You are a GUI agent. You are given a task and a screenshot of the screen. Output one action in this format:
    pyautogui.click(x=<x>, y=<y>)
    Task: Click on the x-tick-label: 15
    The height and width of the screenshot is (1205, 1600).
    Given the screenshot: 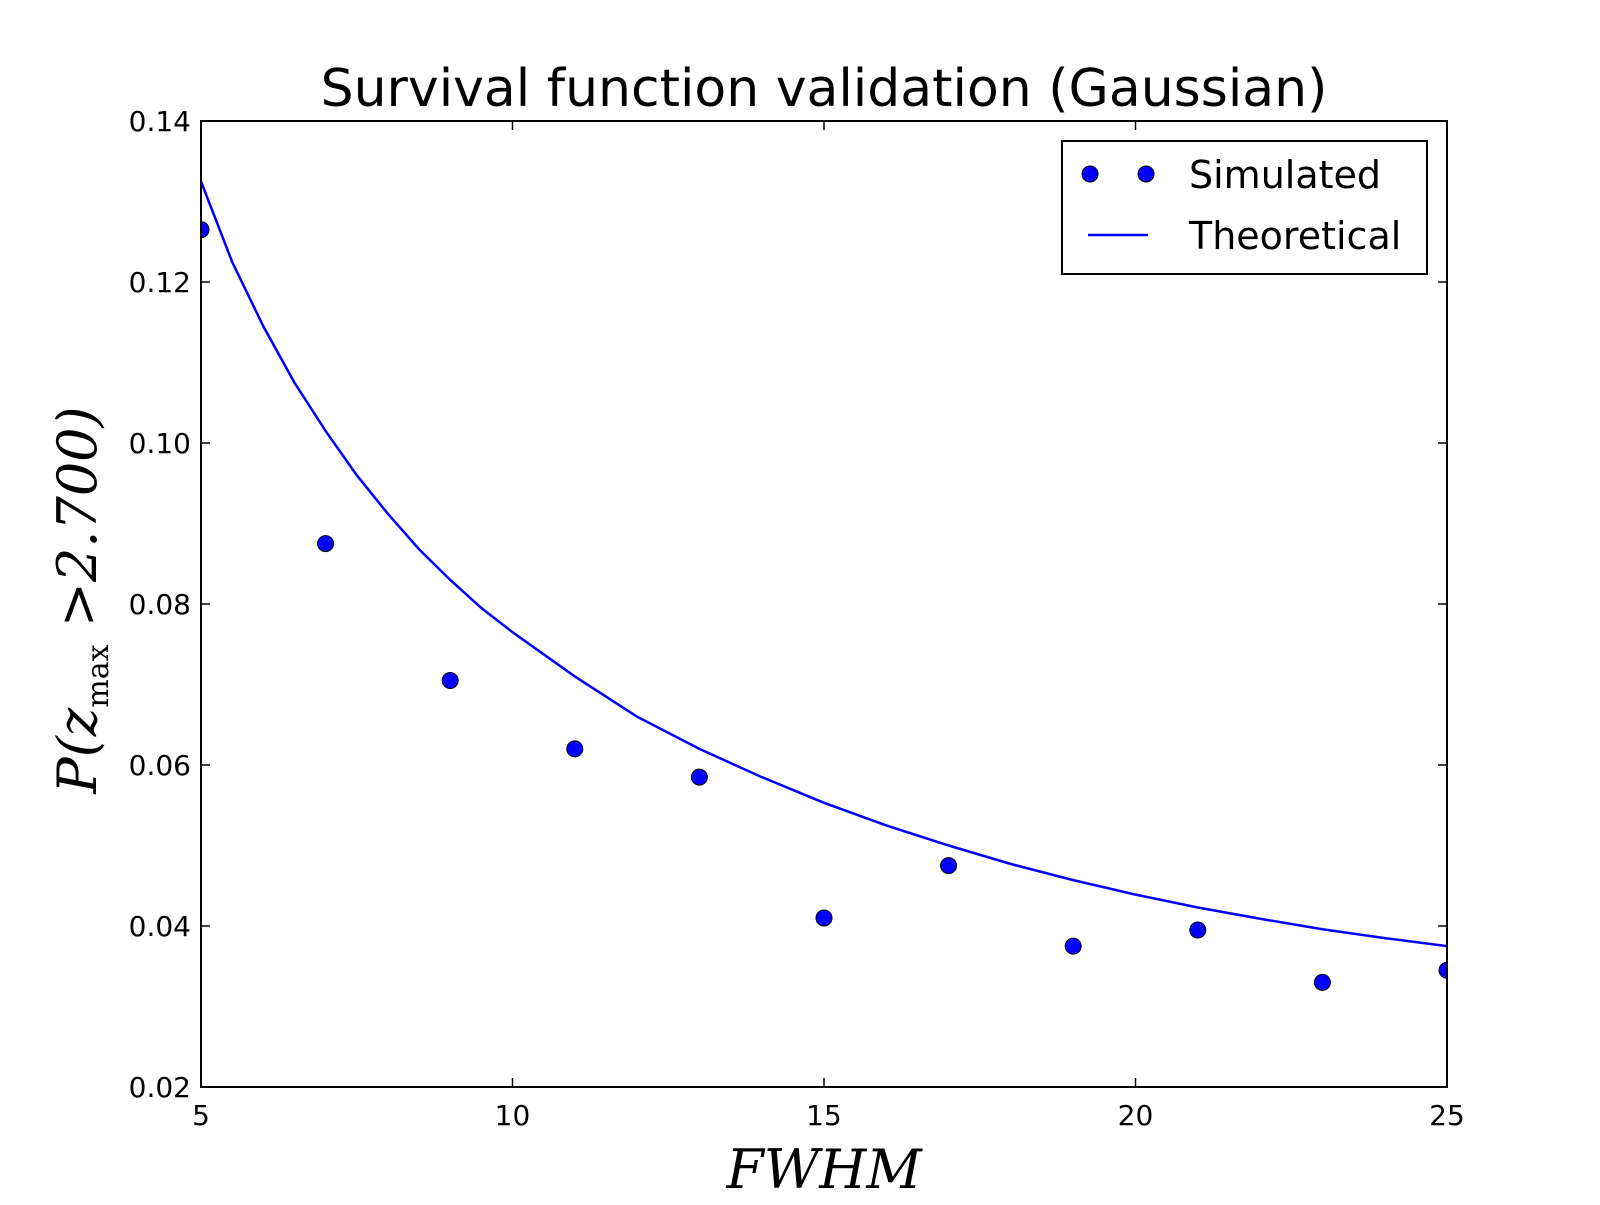 What is the action you would take?
    pyautogui.click(x=824, y=1115)
    